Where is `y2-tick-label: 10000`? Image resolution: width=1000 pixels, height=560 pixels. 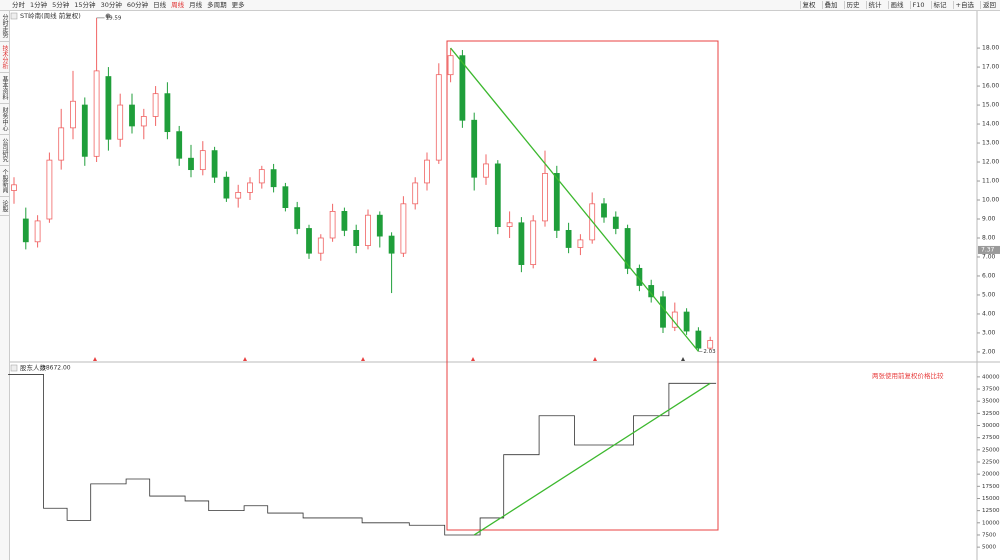 y2-tick-label: 10000 is located at coordinates (991, 523).